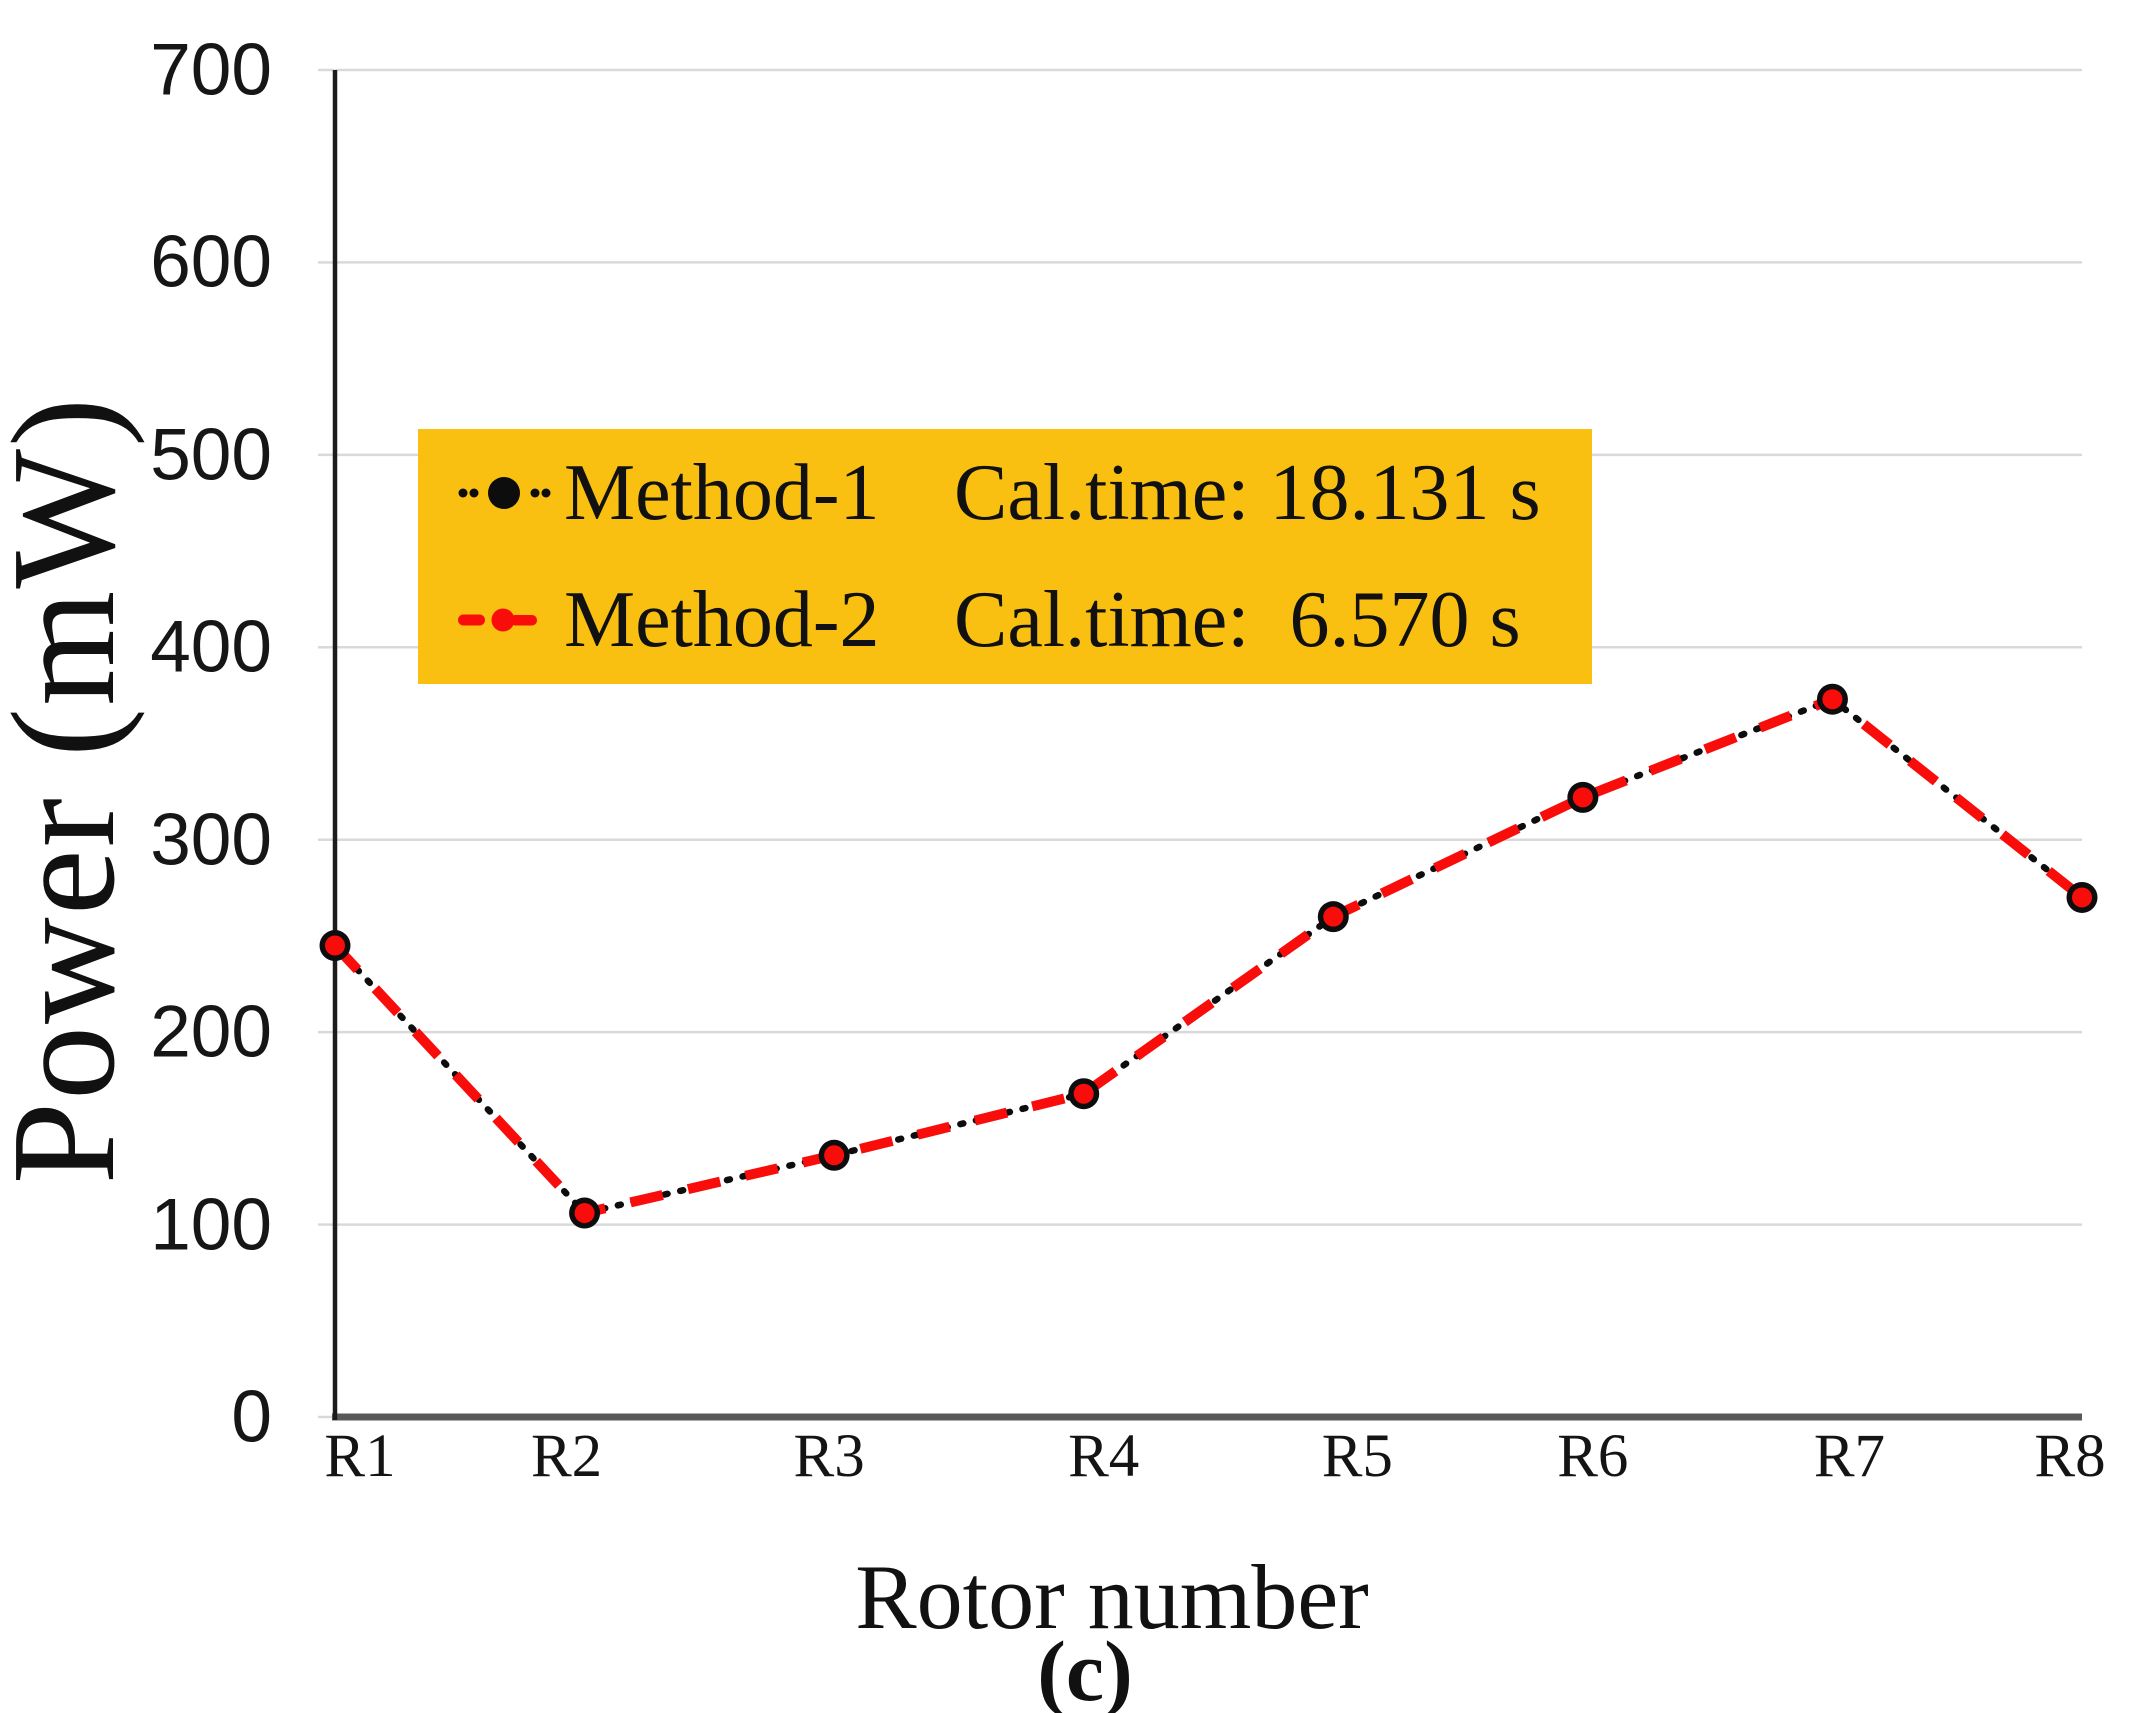 The width and height of the screenshot is (2142, 1713). Describe the element at coordinates (1237, 619) in the screenshot. I see `legend-method2-caltime: Cal.time: 6.570 s` at that location.